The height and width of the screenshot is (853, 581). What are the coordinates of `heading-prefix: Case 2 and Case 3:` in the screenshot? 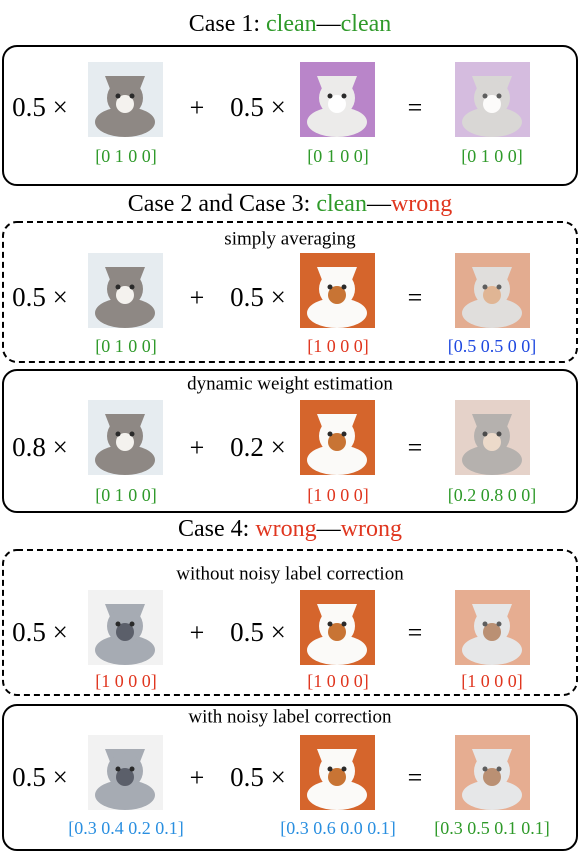 It's located at (219, 204).